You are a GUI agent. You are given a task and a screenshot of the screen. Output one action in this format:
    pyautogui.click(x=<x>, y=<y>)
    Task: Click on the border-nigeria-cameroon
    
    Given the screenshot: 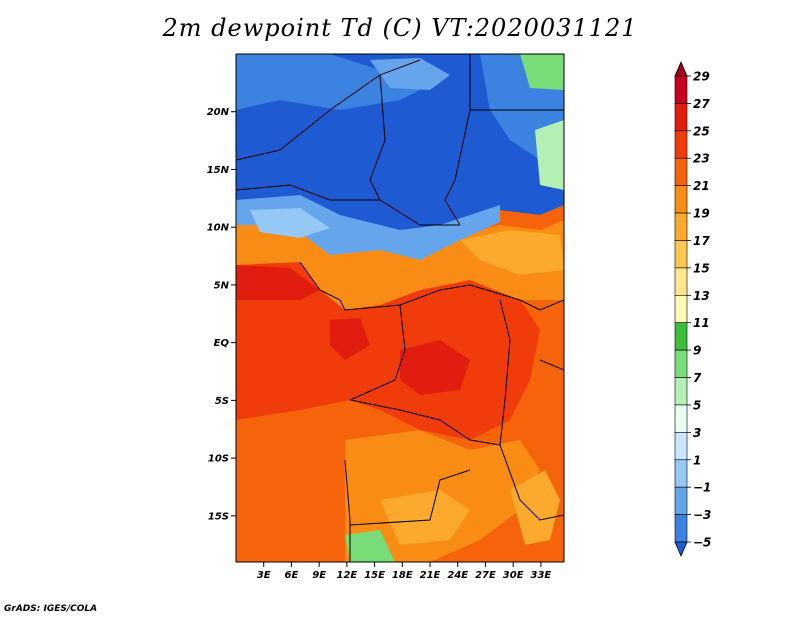 What is the action you would take?
    pyautogui.click(x=322, y=286)
    